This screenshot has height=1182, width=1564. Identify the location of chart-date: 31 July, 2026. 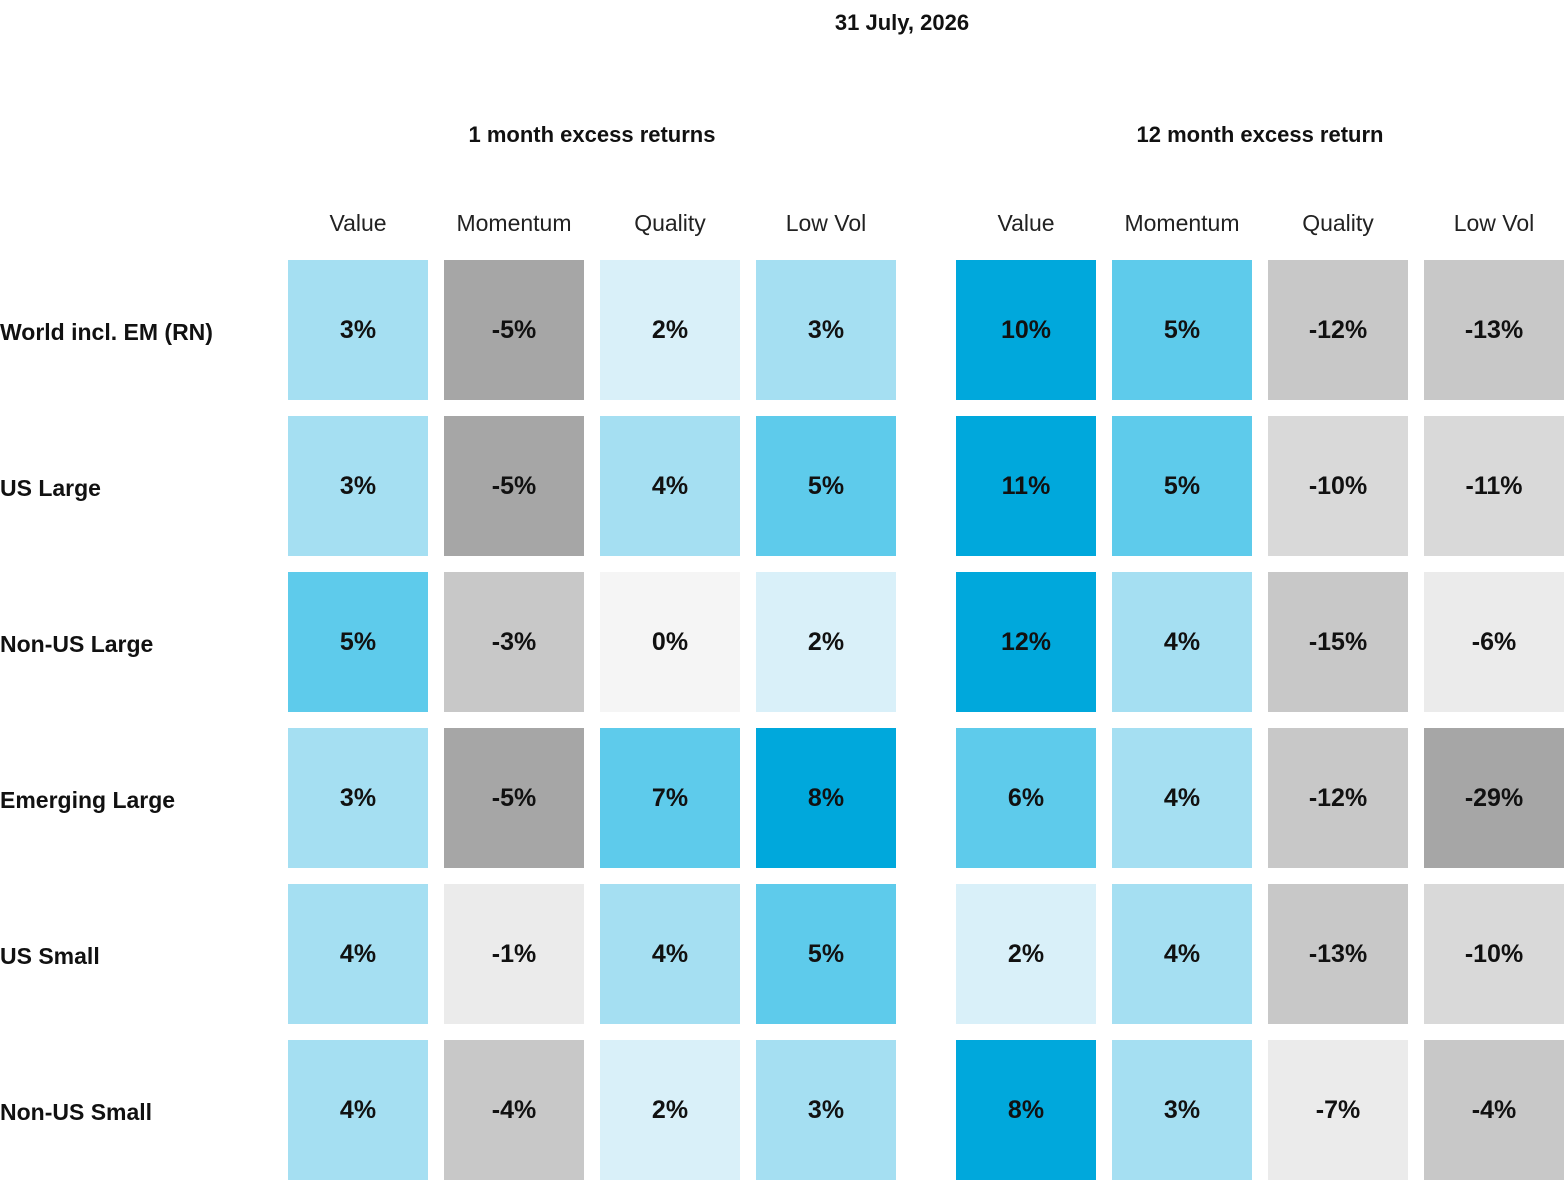
(902, 22).